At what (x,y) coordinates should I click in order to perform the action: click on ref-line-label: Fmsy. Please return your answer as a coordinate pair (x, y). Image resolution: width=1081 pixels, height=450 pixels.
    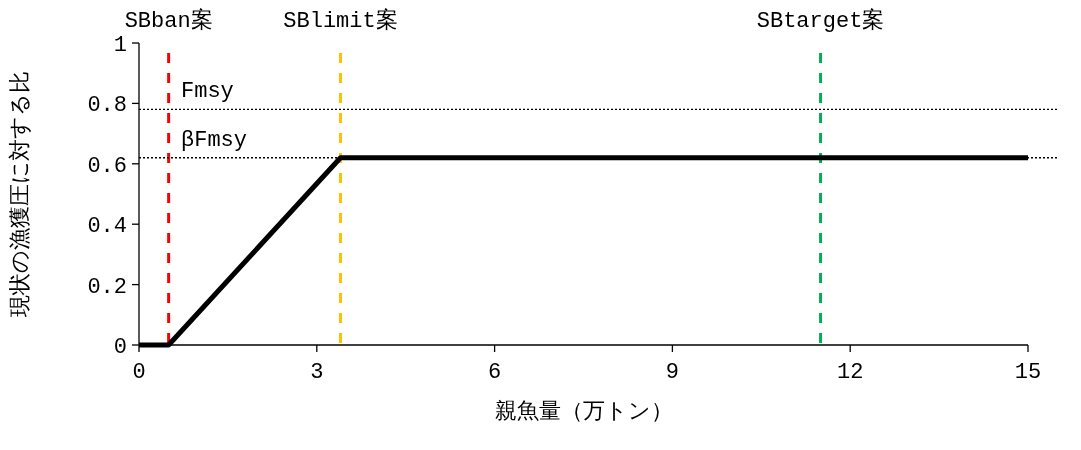
    Looking at the image, I should click on (207, 92).